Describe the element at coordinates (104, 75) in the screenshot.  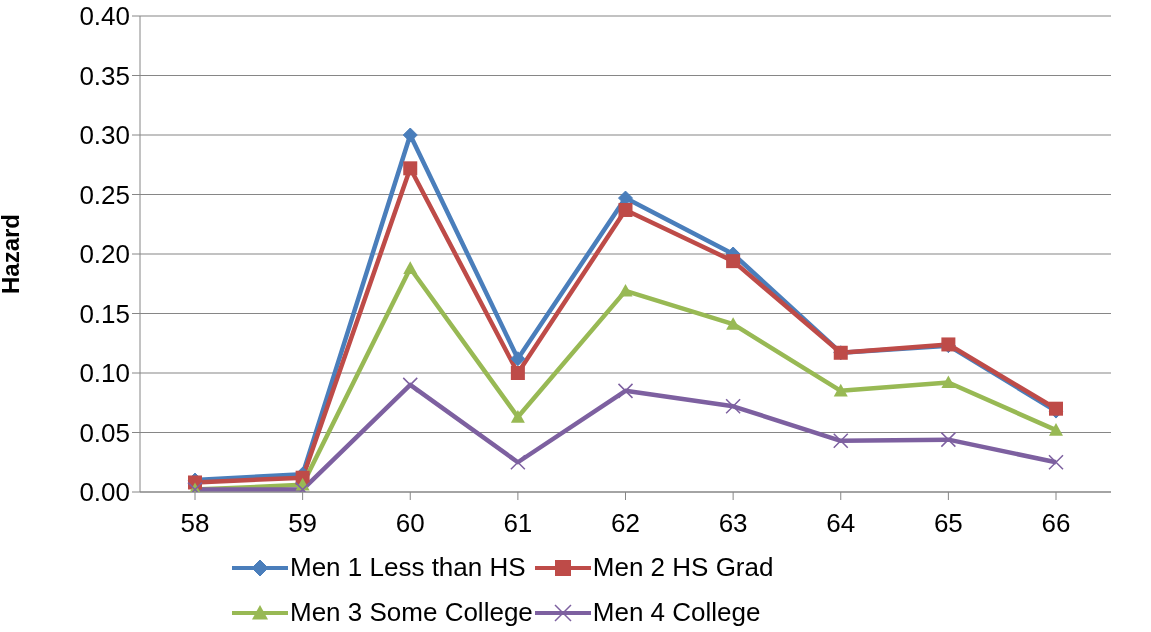
I see `y-tick-label: 0.35` at that location.